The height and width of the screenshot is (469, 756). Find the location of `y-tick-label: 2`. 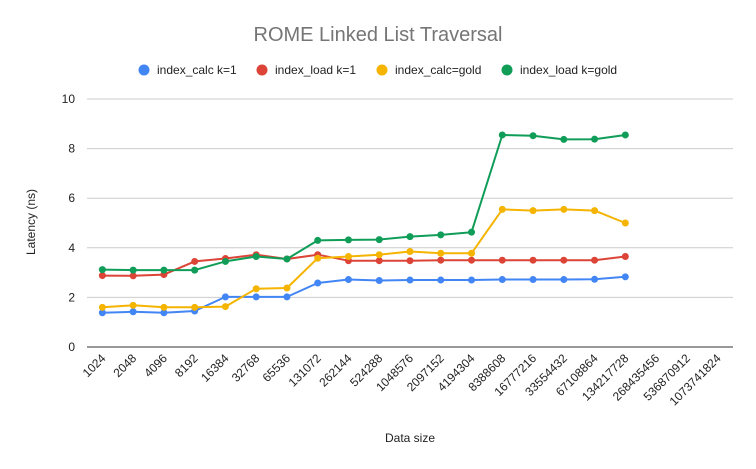

y-tick-label: 2 is located at coordinates (71, 297).